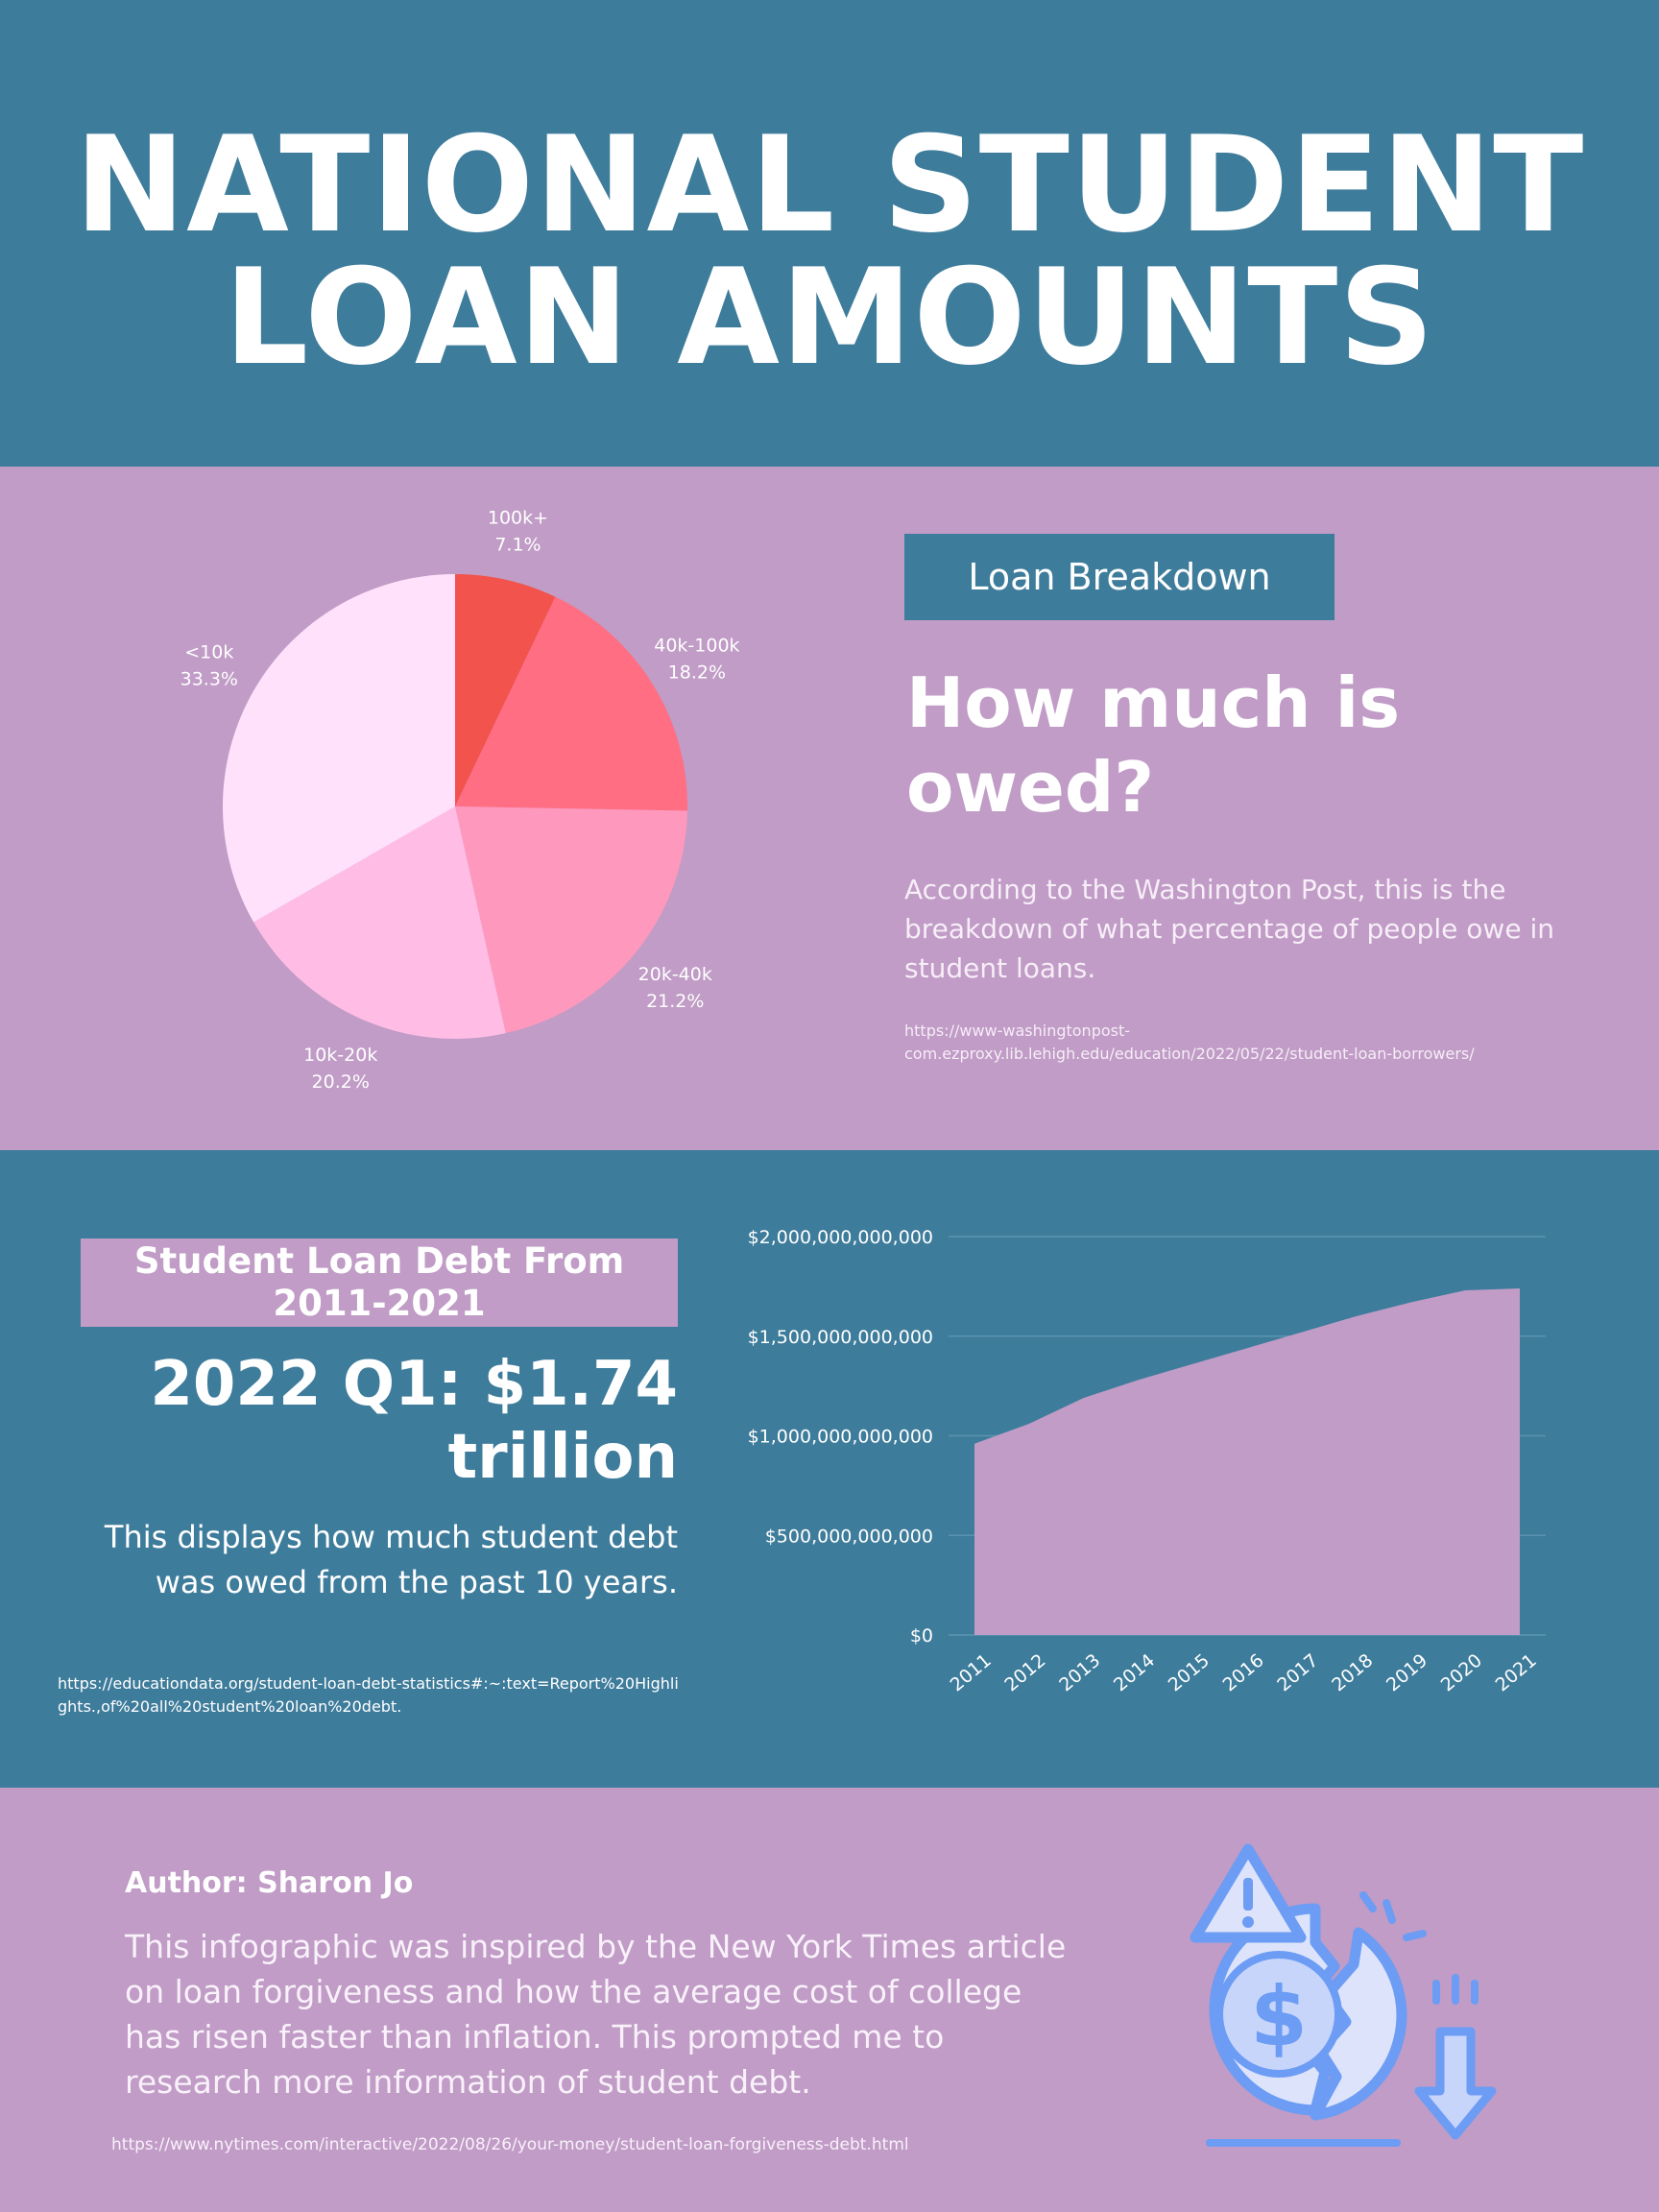  I want to click on y-tick-label: $2,000,000,000,000, so click(840, 1237).